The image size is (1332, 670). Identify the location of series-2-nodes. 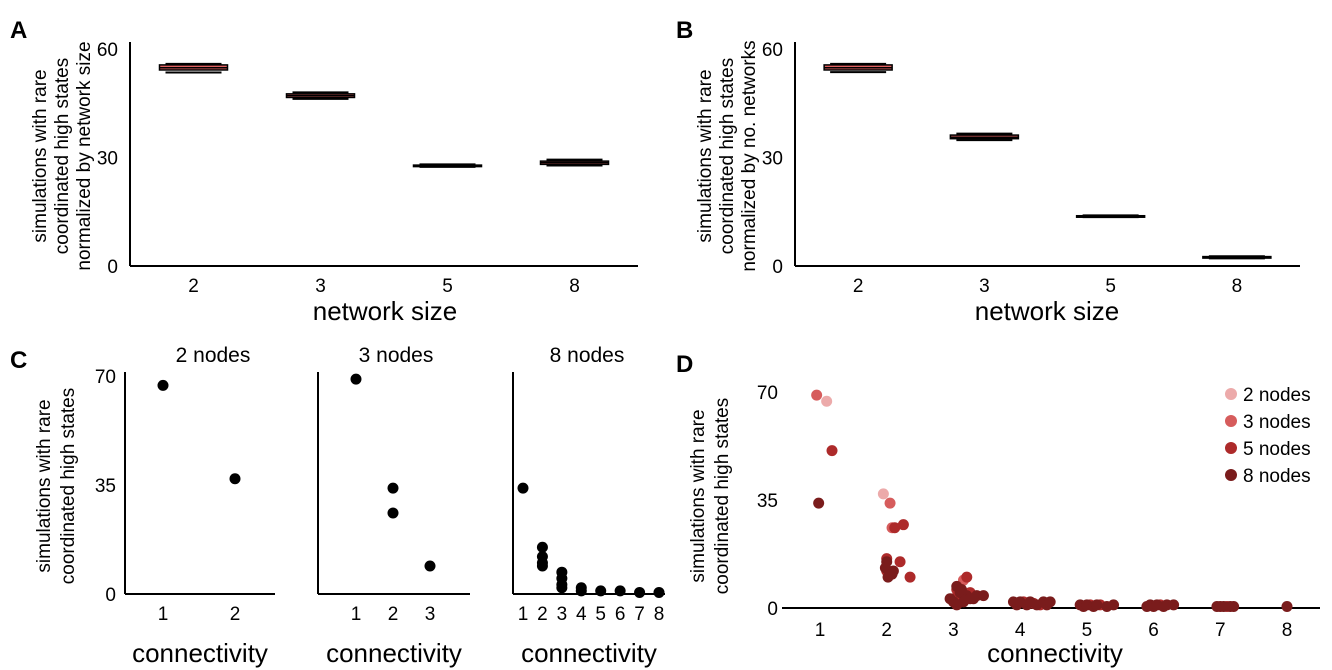
(855, 447).